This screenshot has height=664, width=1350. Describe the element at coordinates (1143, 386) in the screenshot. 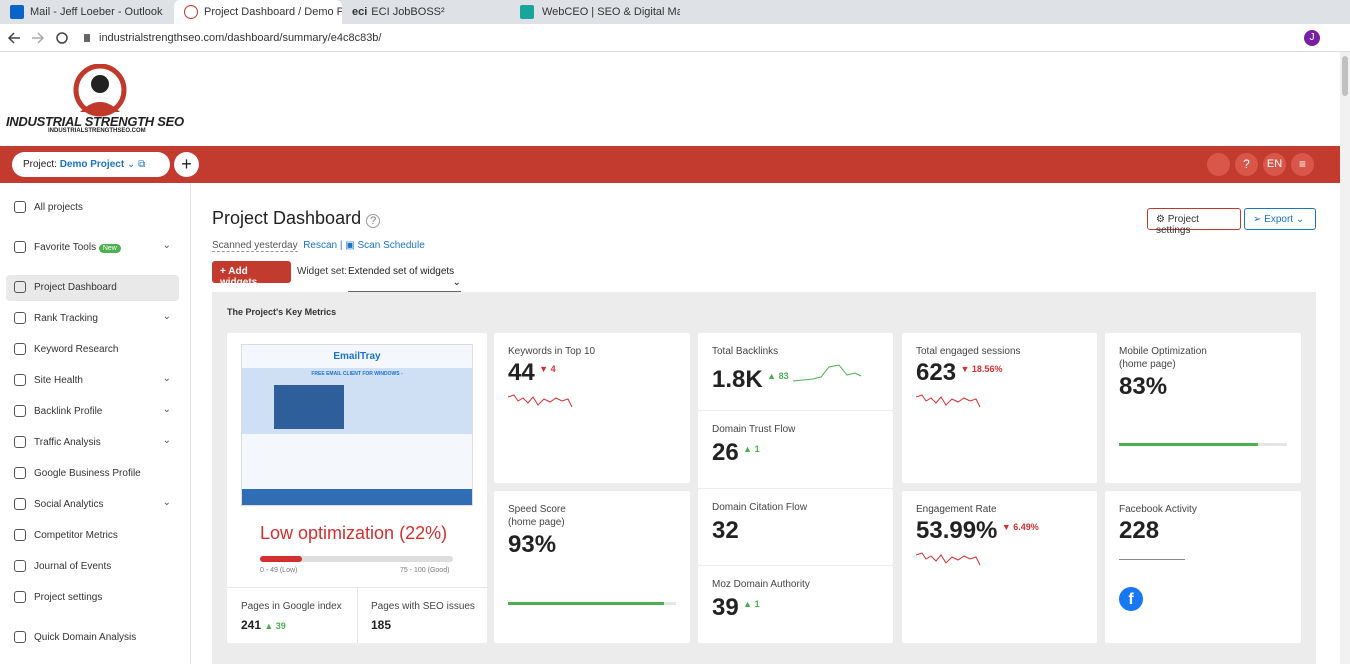

I see `decor: 83%` at that location.